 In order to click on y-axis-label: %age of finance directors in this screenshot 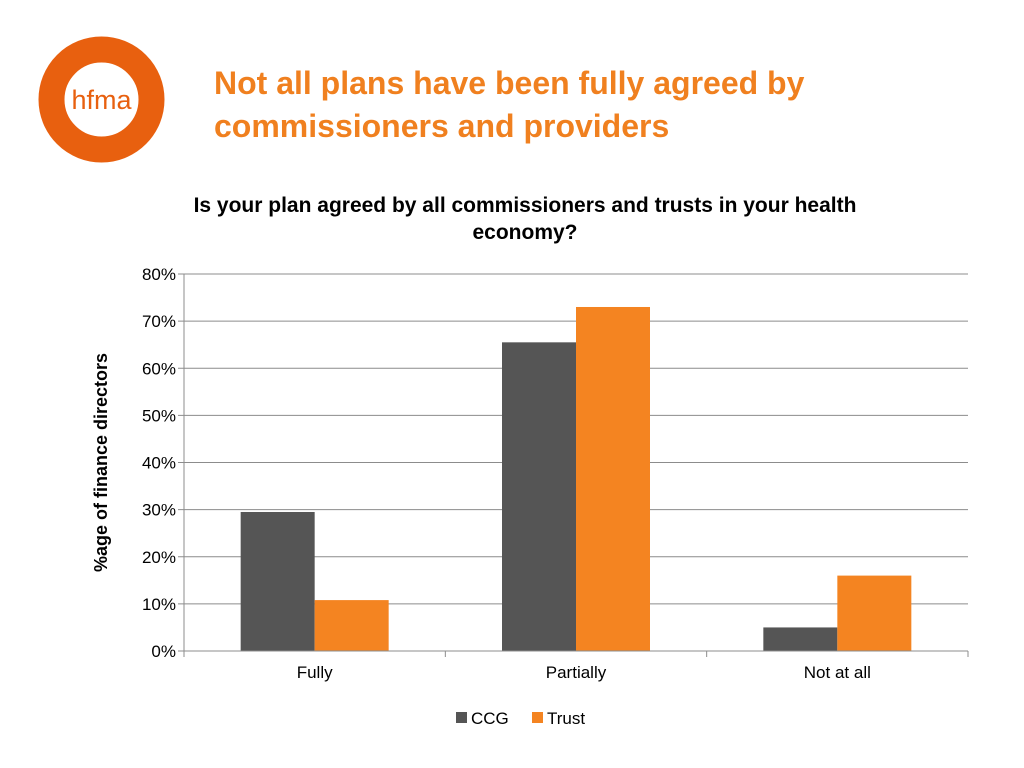, I will do `click(101, 462)`.